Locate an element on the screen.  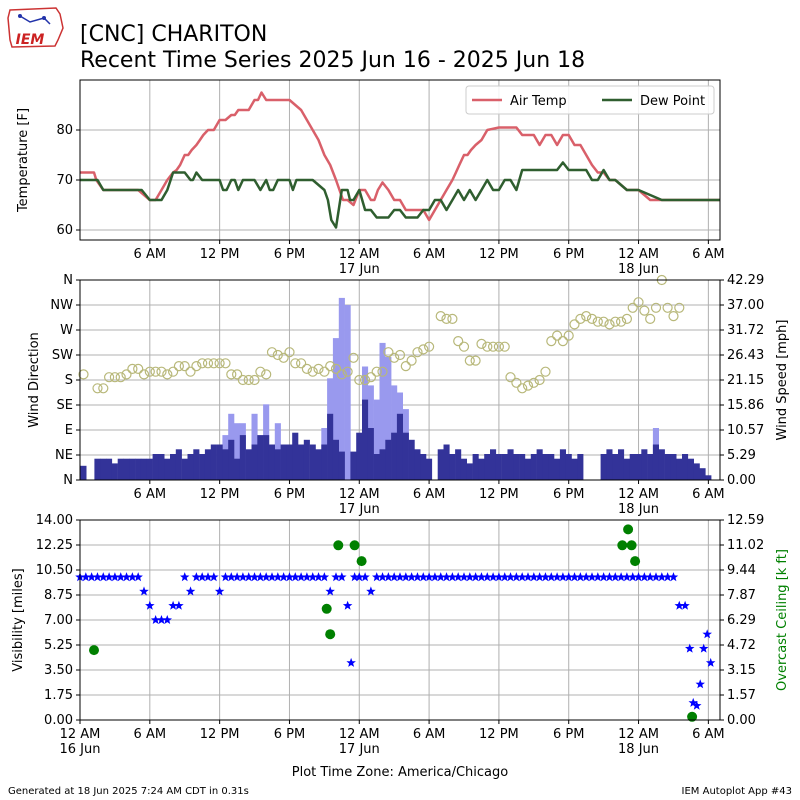
visibility-xtick-label: 12 AM is located at coordinates (359, 734).